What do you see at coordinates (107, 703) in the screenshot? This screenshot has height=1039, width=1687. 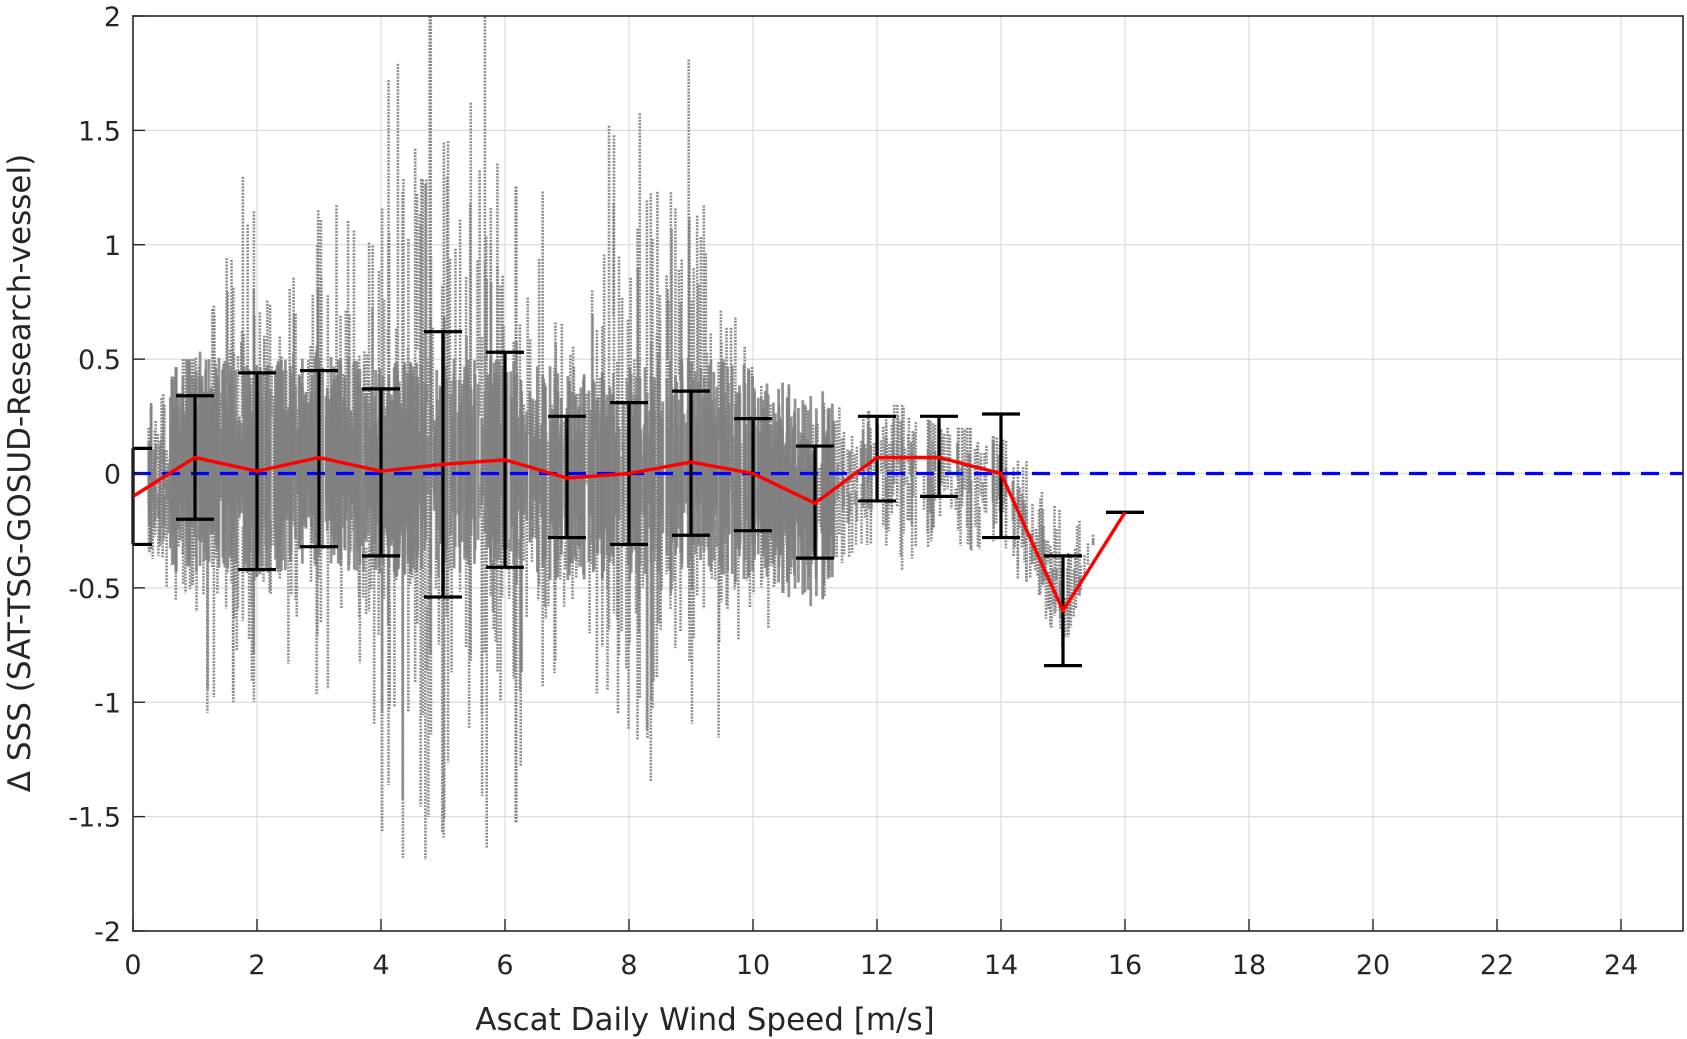 I see `y-tick-label: -1` at bounding box center [107, 703].